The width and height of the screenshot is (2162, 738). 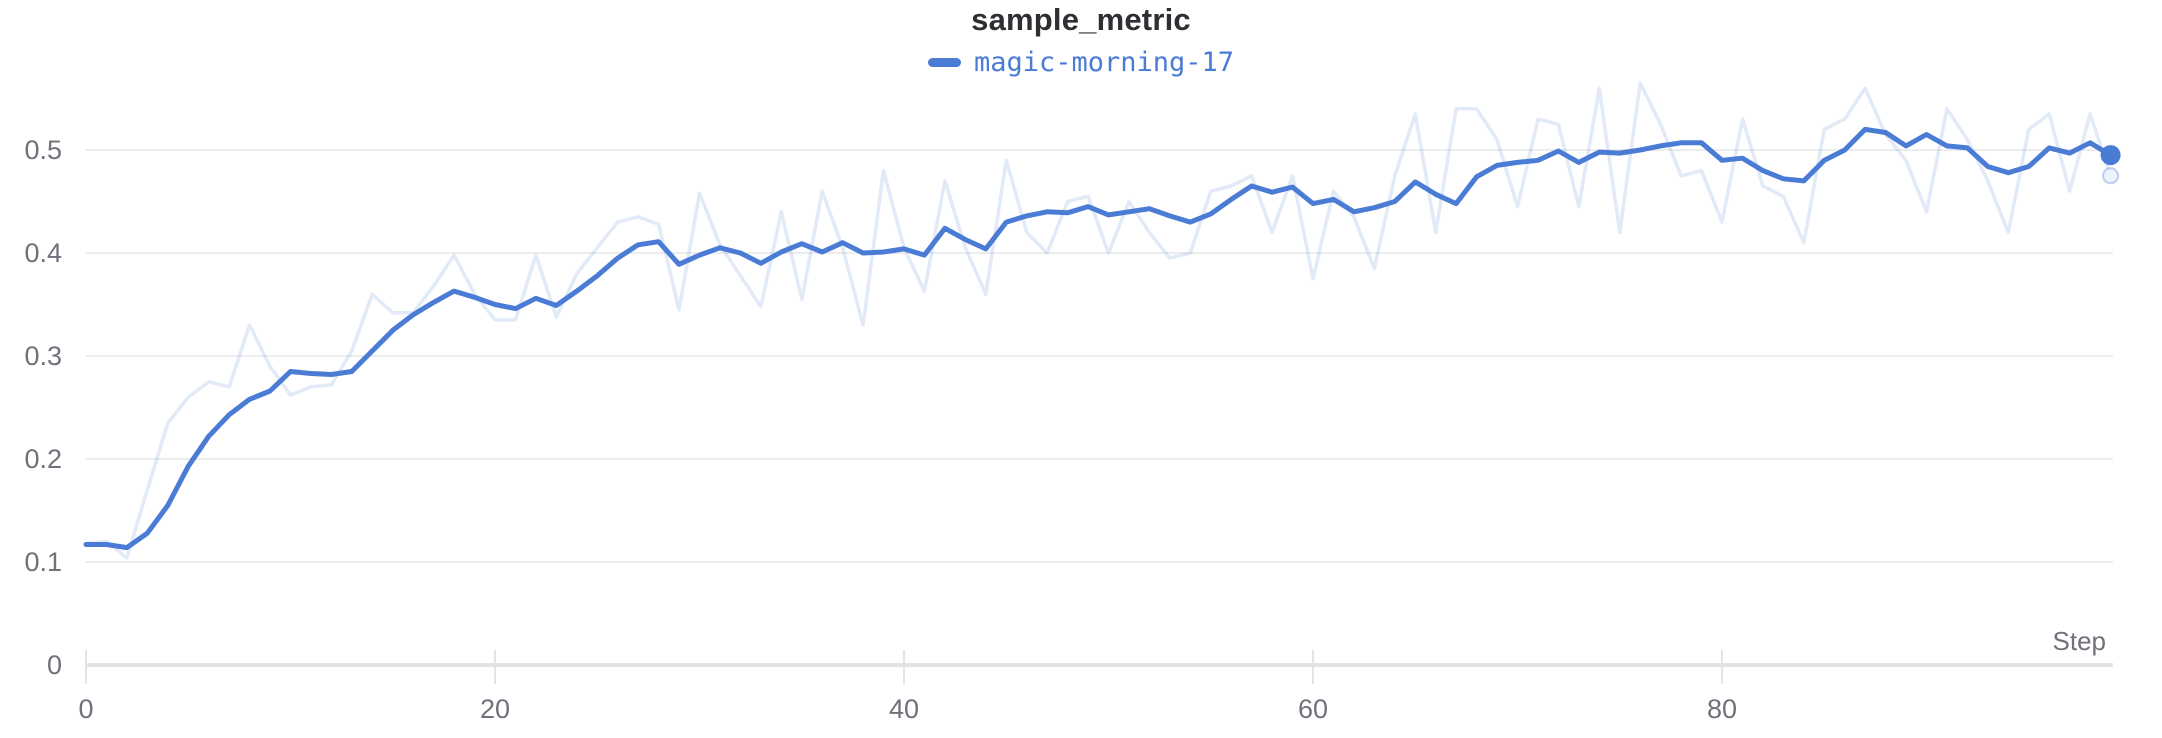 What do you see at coordinates (1313, 709) in the screenshot?
I see `x-tick-label: 60` at bounding box center [1313, 709].